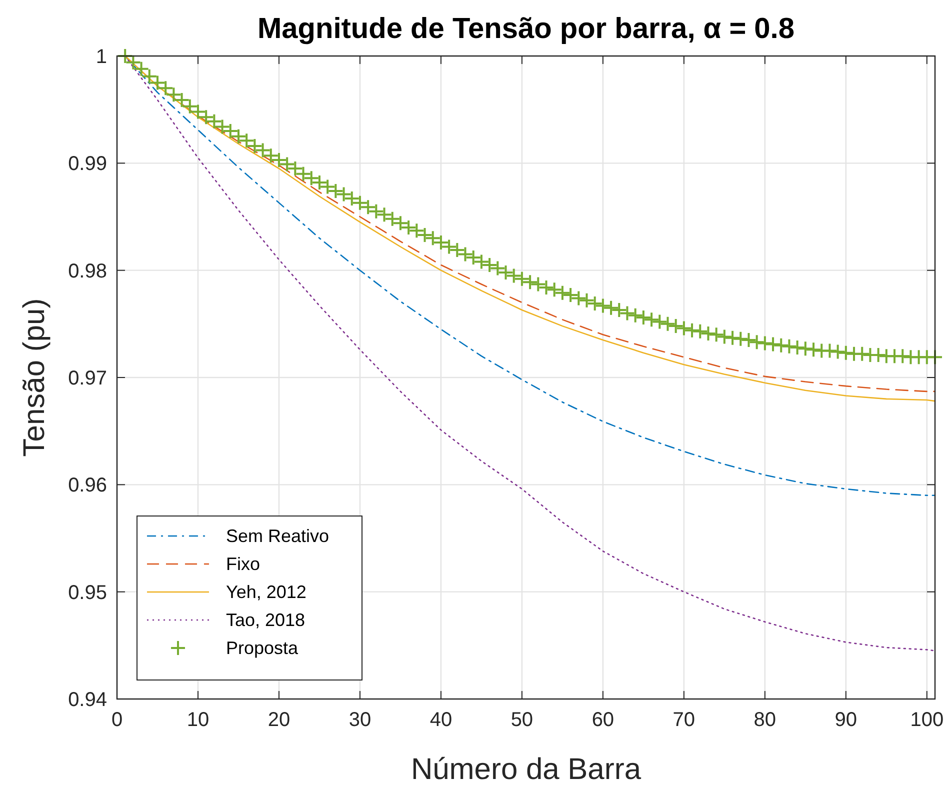 This screenshot has height=785, width=950. What do you see at coordinates (526, 769) in the screenshot?
I see `x-axis-title: Número da Barra` at bounding box center [526, 769].